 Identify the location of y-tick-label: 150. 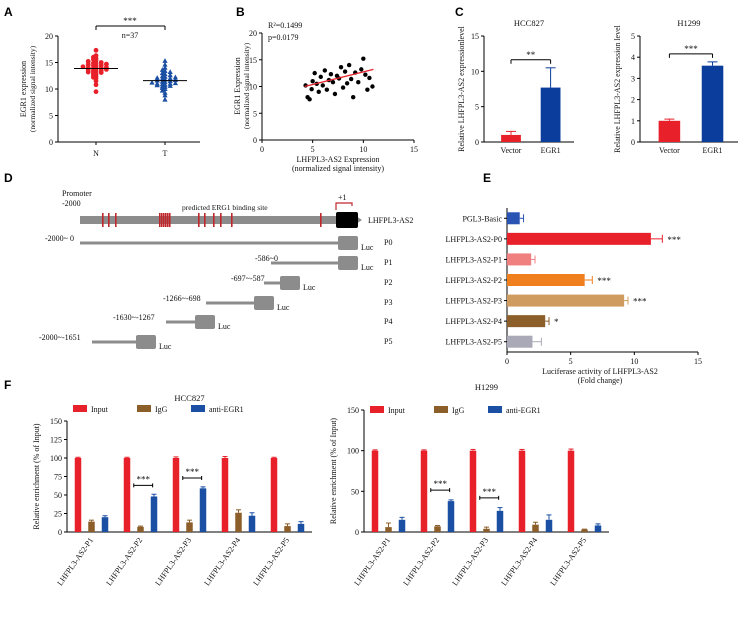
(353, 410).